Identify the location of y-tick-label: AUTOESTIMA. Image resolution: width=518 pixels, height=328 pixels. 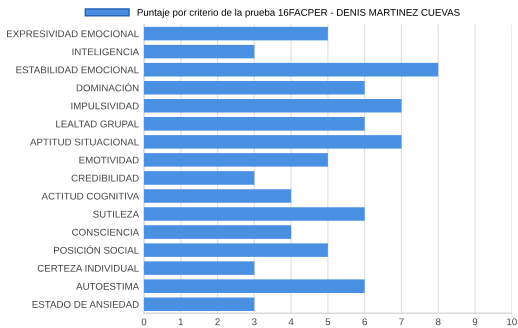
(108, 286).